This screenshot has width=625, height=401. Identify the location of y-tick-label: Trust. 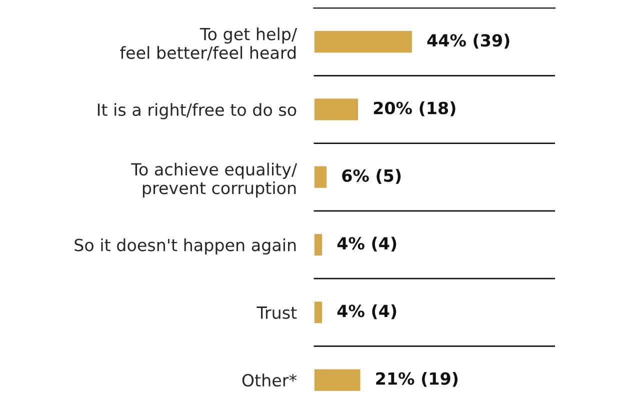
(276, 312).